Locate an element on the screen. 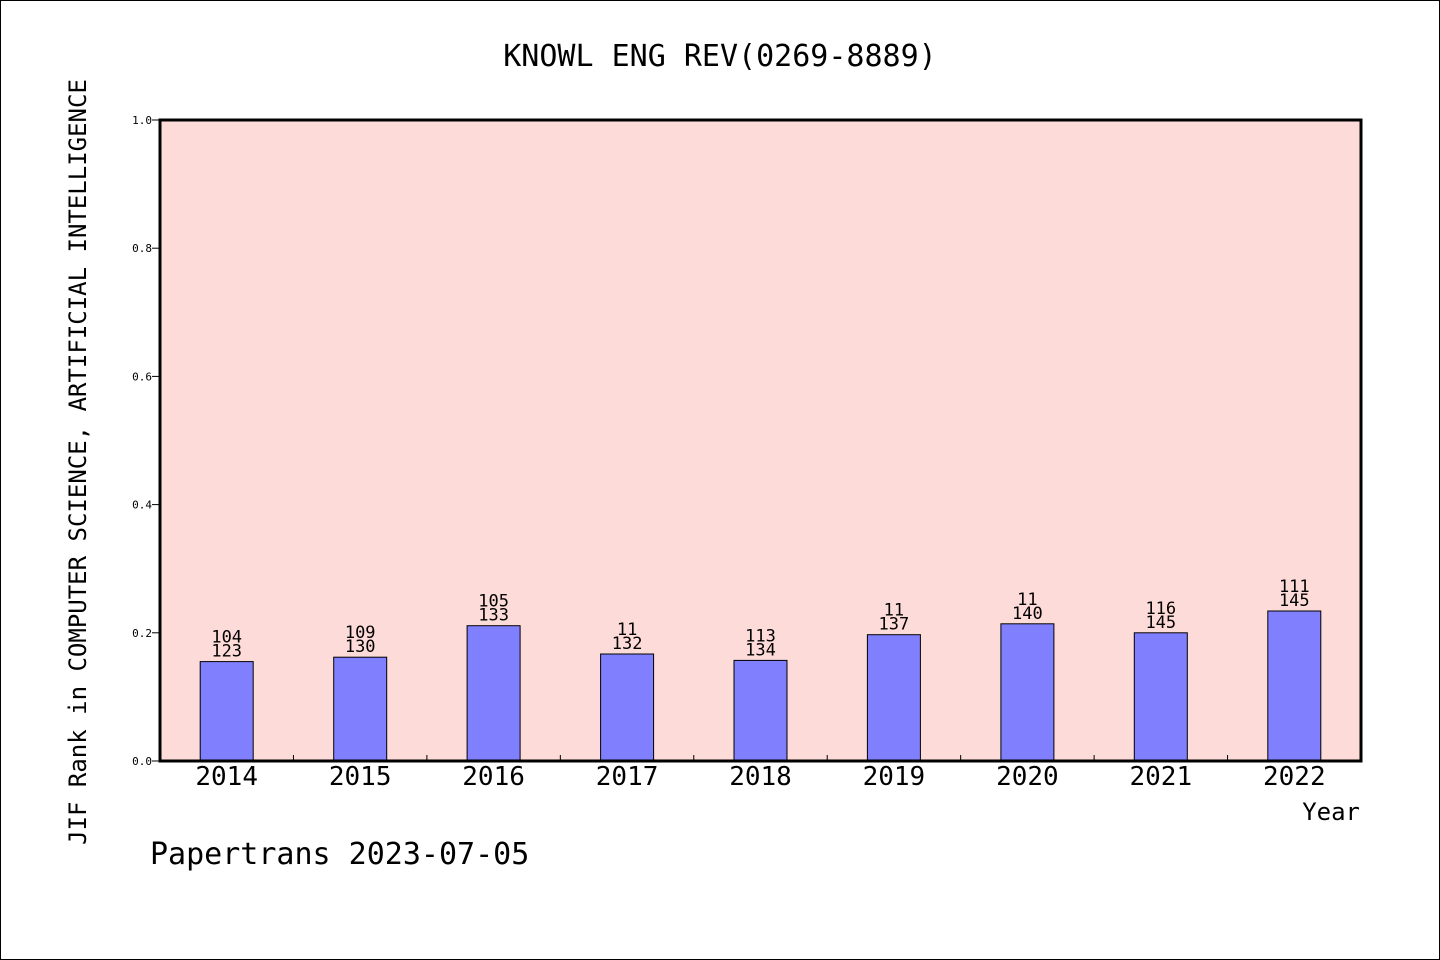 Image resolution: width=1440 pixels, height=960 pixels. bar-label-top-2015: 109 is located at coordinates (360, 633).